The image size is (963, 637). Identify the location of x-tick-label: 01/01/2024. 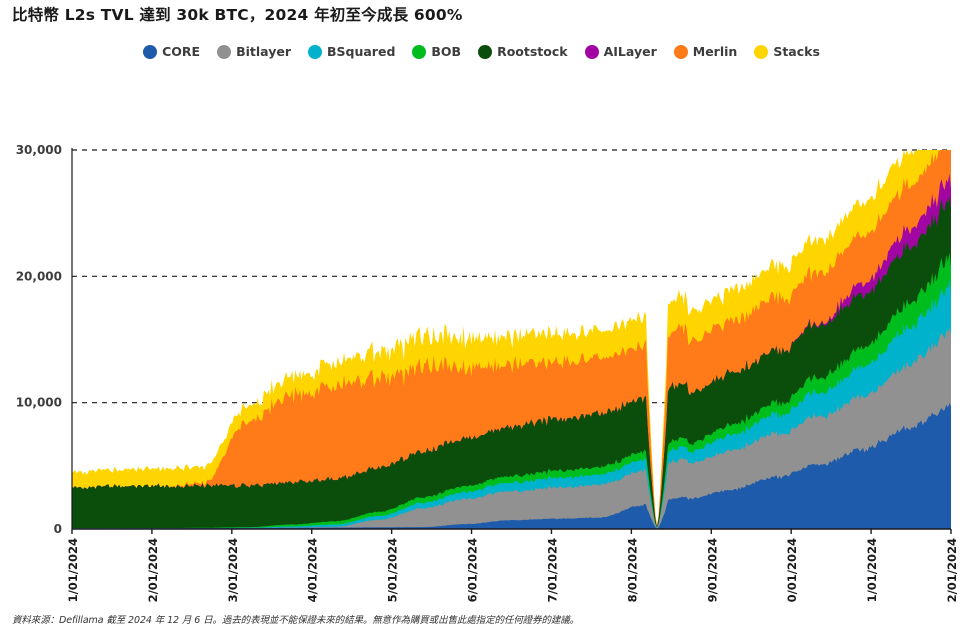
(73, 570).